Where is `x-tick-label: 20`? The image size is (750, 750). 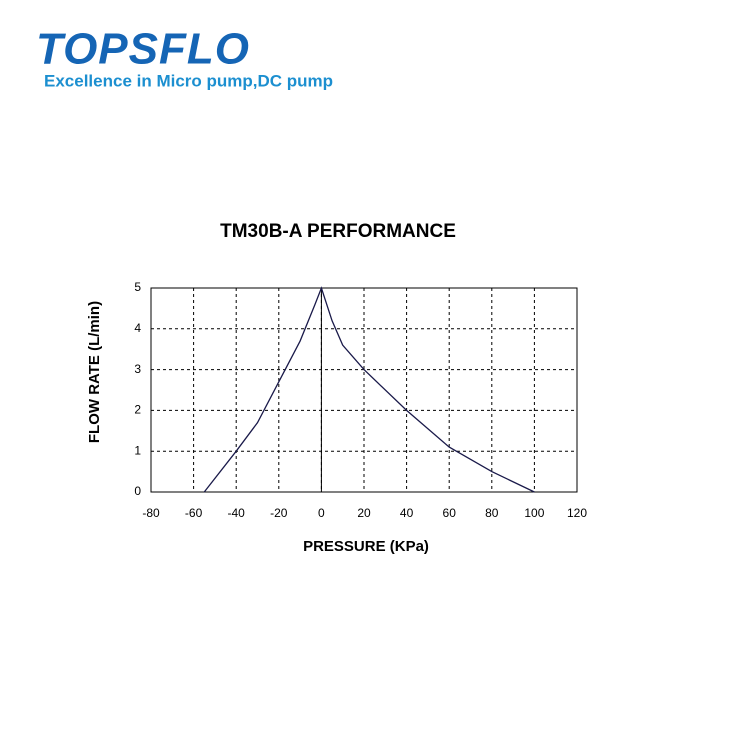 x-tick-label: 20 is located at coordinates (364, 513).